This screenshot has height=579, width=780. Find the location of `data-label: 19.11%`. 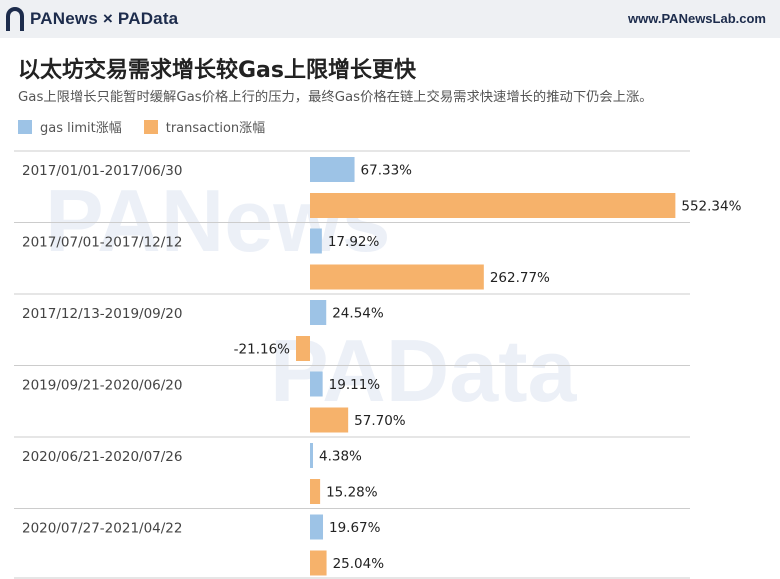

data-label: 19.11% is located at coordinates (355, 385).